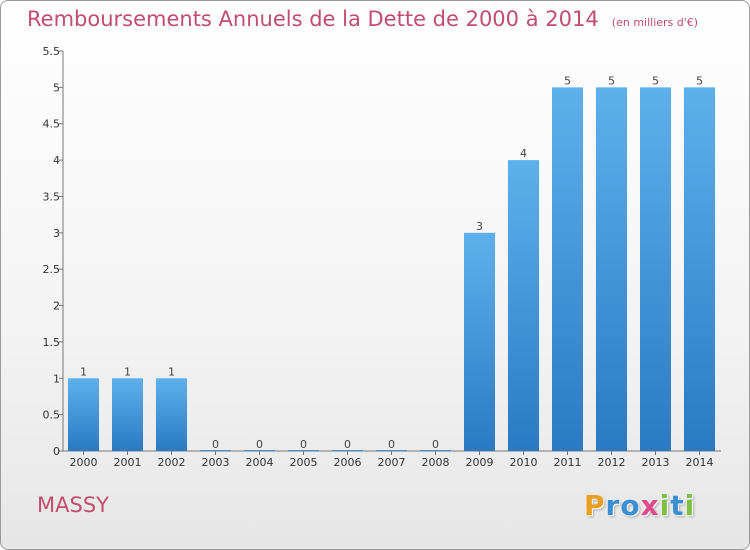 This screenshot has width=750, height=550. What do you see at coordinates (348, 462) in the screenshot?
I see `x-tick-label: 2006` at bounding box center [348, 462].